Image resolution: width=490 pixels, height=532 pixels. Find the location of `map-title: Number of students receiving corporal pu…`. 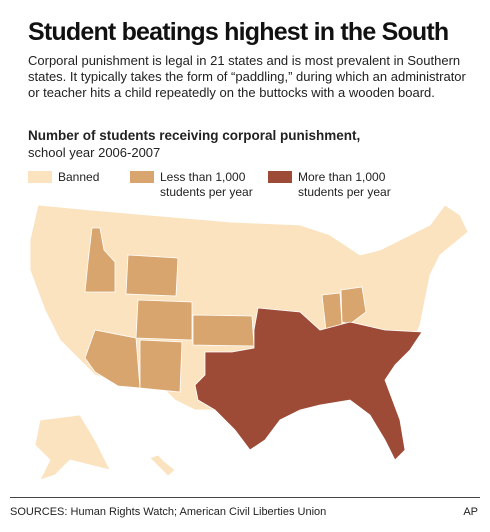

map-title: Number of students receiving corporal pu… is located at coordinates (194, 135).